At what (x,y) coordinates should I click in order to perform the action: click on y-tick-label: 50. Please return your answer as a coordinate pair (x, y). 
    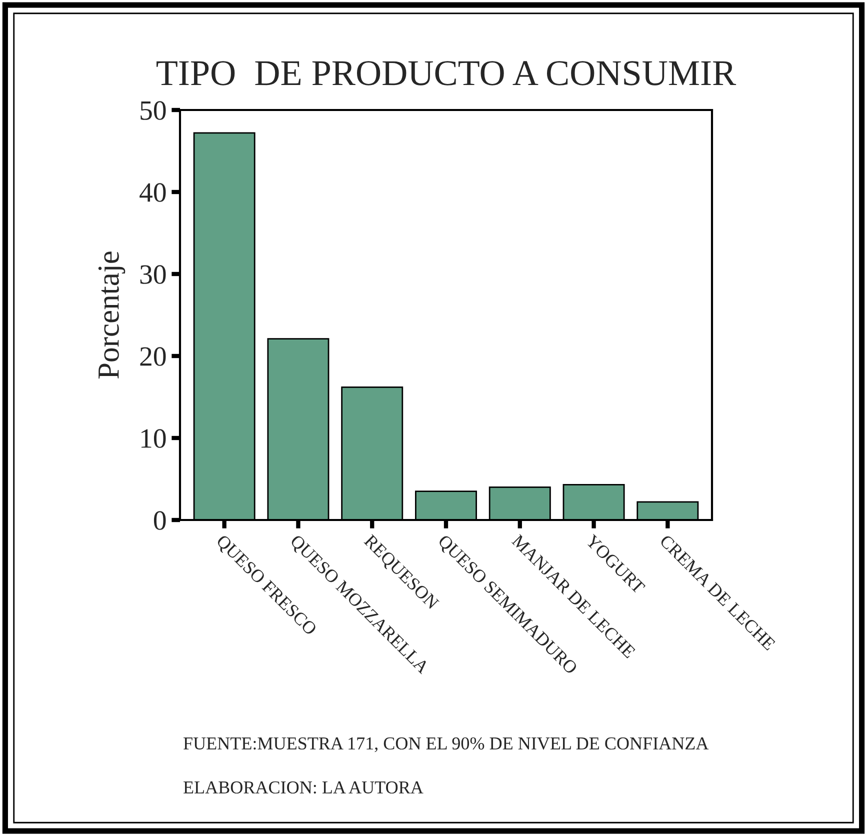
    Looking at the image, I should click on (153, 110).